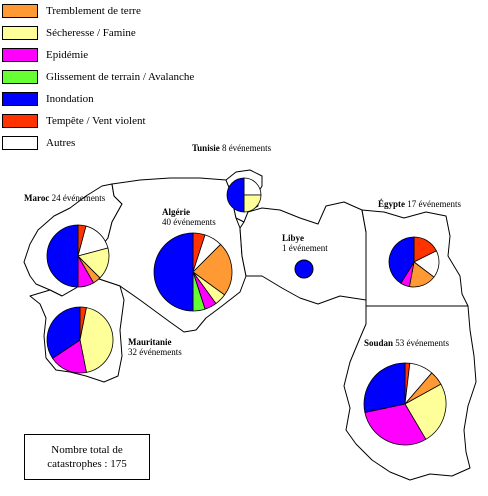 This screenshot has height=496, width=488. I want to click on country-name: Mauritanie, so click(150, 342).